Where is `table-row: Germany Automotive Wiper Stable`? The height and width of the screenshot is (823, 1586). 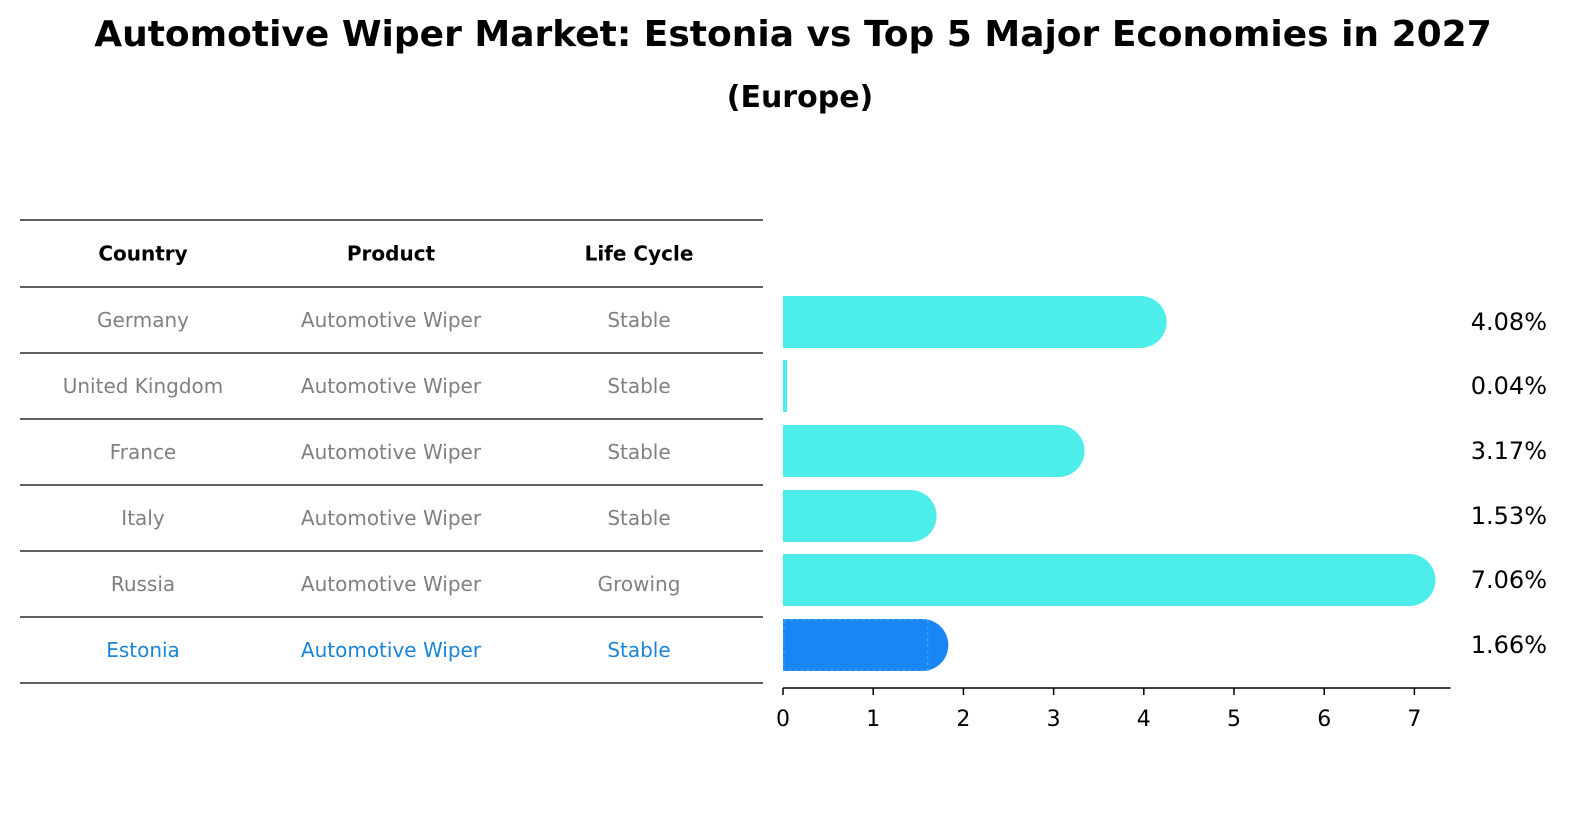 table-row: Germany Automotive Wiper Stable is located at coordinates (384, 320).